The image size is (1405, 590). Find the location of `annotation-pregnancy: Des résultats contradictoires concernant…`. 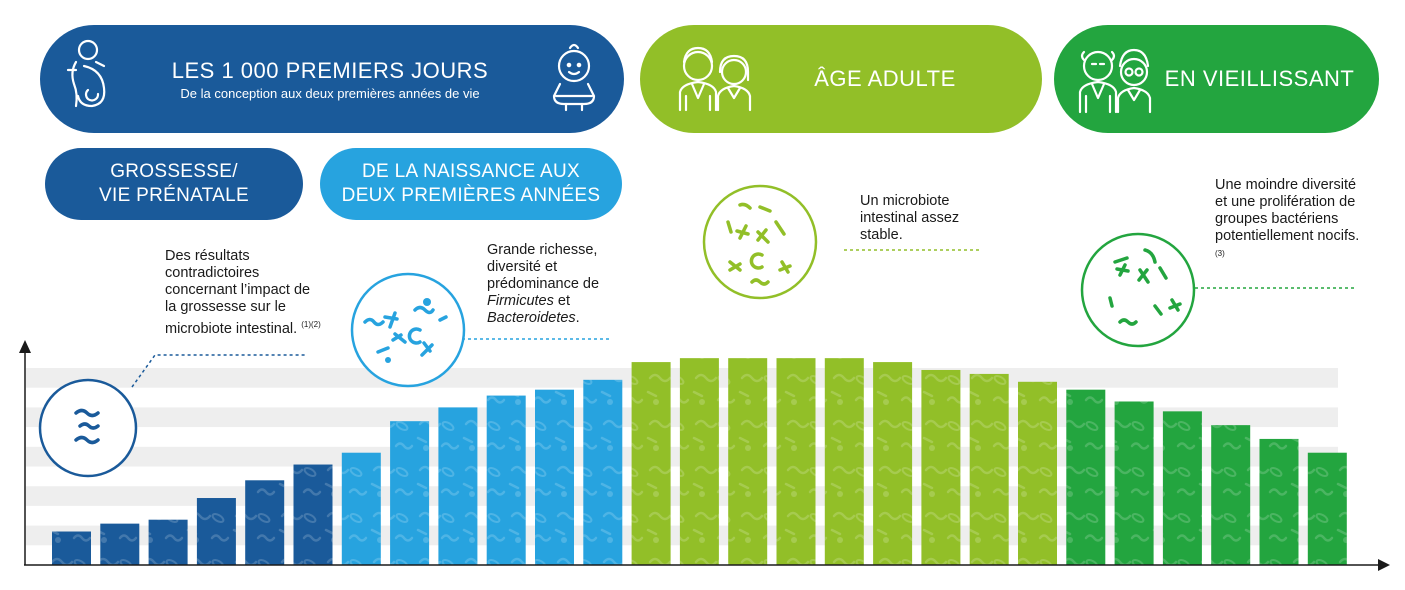

annotation-pregnancy: Des résultats contradictoires concernant… is located at coordinates (245, 293).